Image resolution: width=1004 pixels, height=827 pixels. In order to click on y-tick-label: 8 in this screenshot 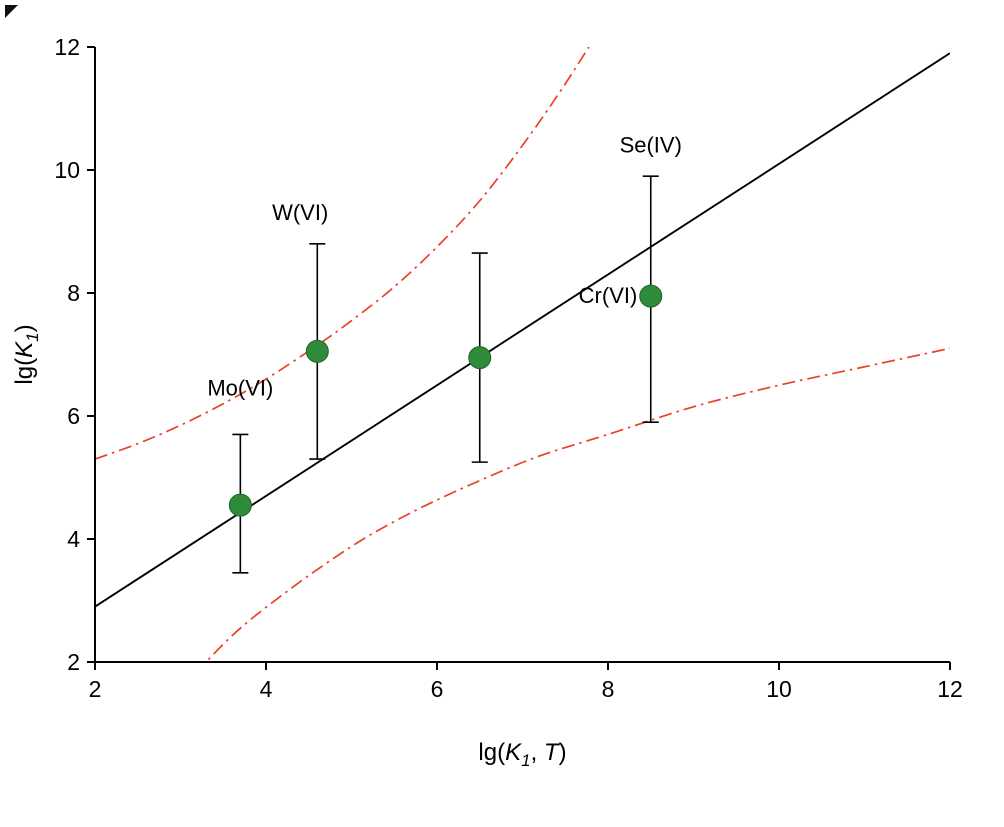, I will do `click(73, 293)`.